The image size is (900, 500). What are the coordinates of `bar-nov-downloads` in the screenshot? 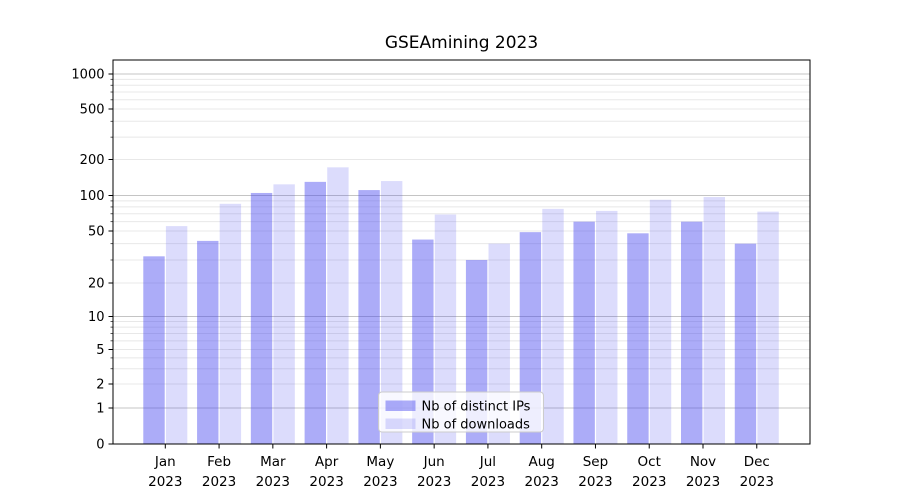 It's located at (714, 320).